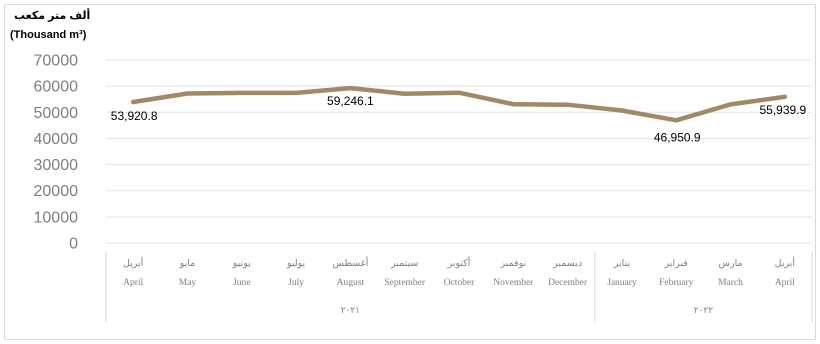 Image resolution: width=820 pixels, height=344 pixels. Describe the element at coordinates (351, 283) in the screenshot. I see `x-tick-label-english: August` at that location.